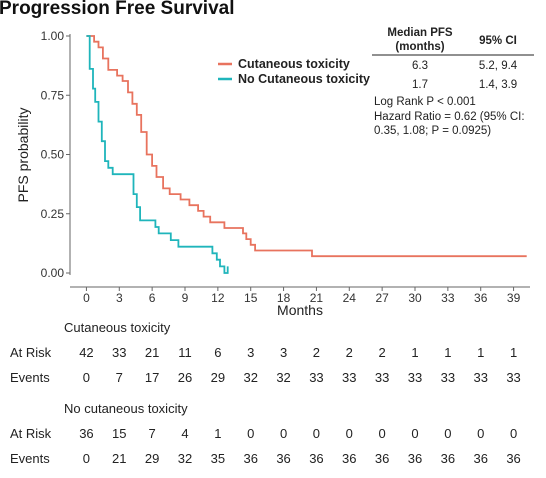 This screenshot has height=478, width=546. Describe the element at coordinates (23, 155) in the screenshot. I see `y-axis-label: PFS probability` at that location.